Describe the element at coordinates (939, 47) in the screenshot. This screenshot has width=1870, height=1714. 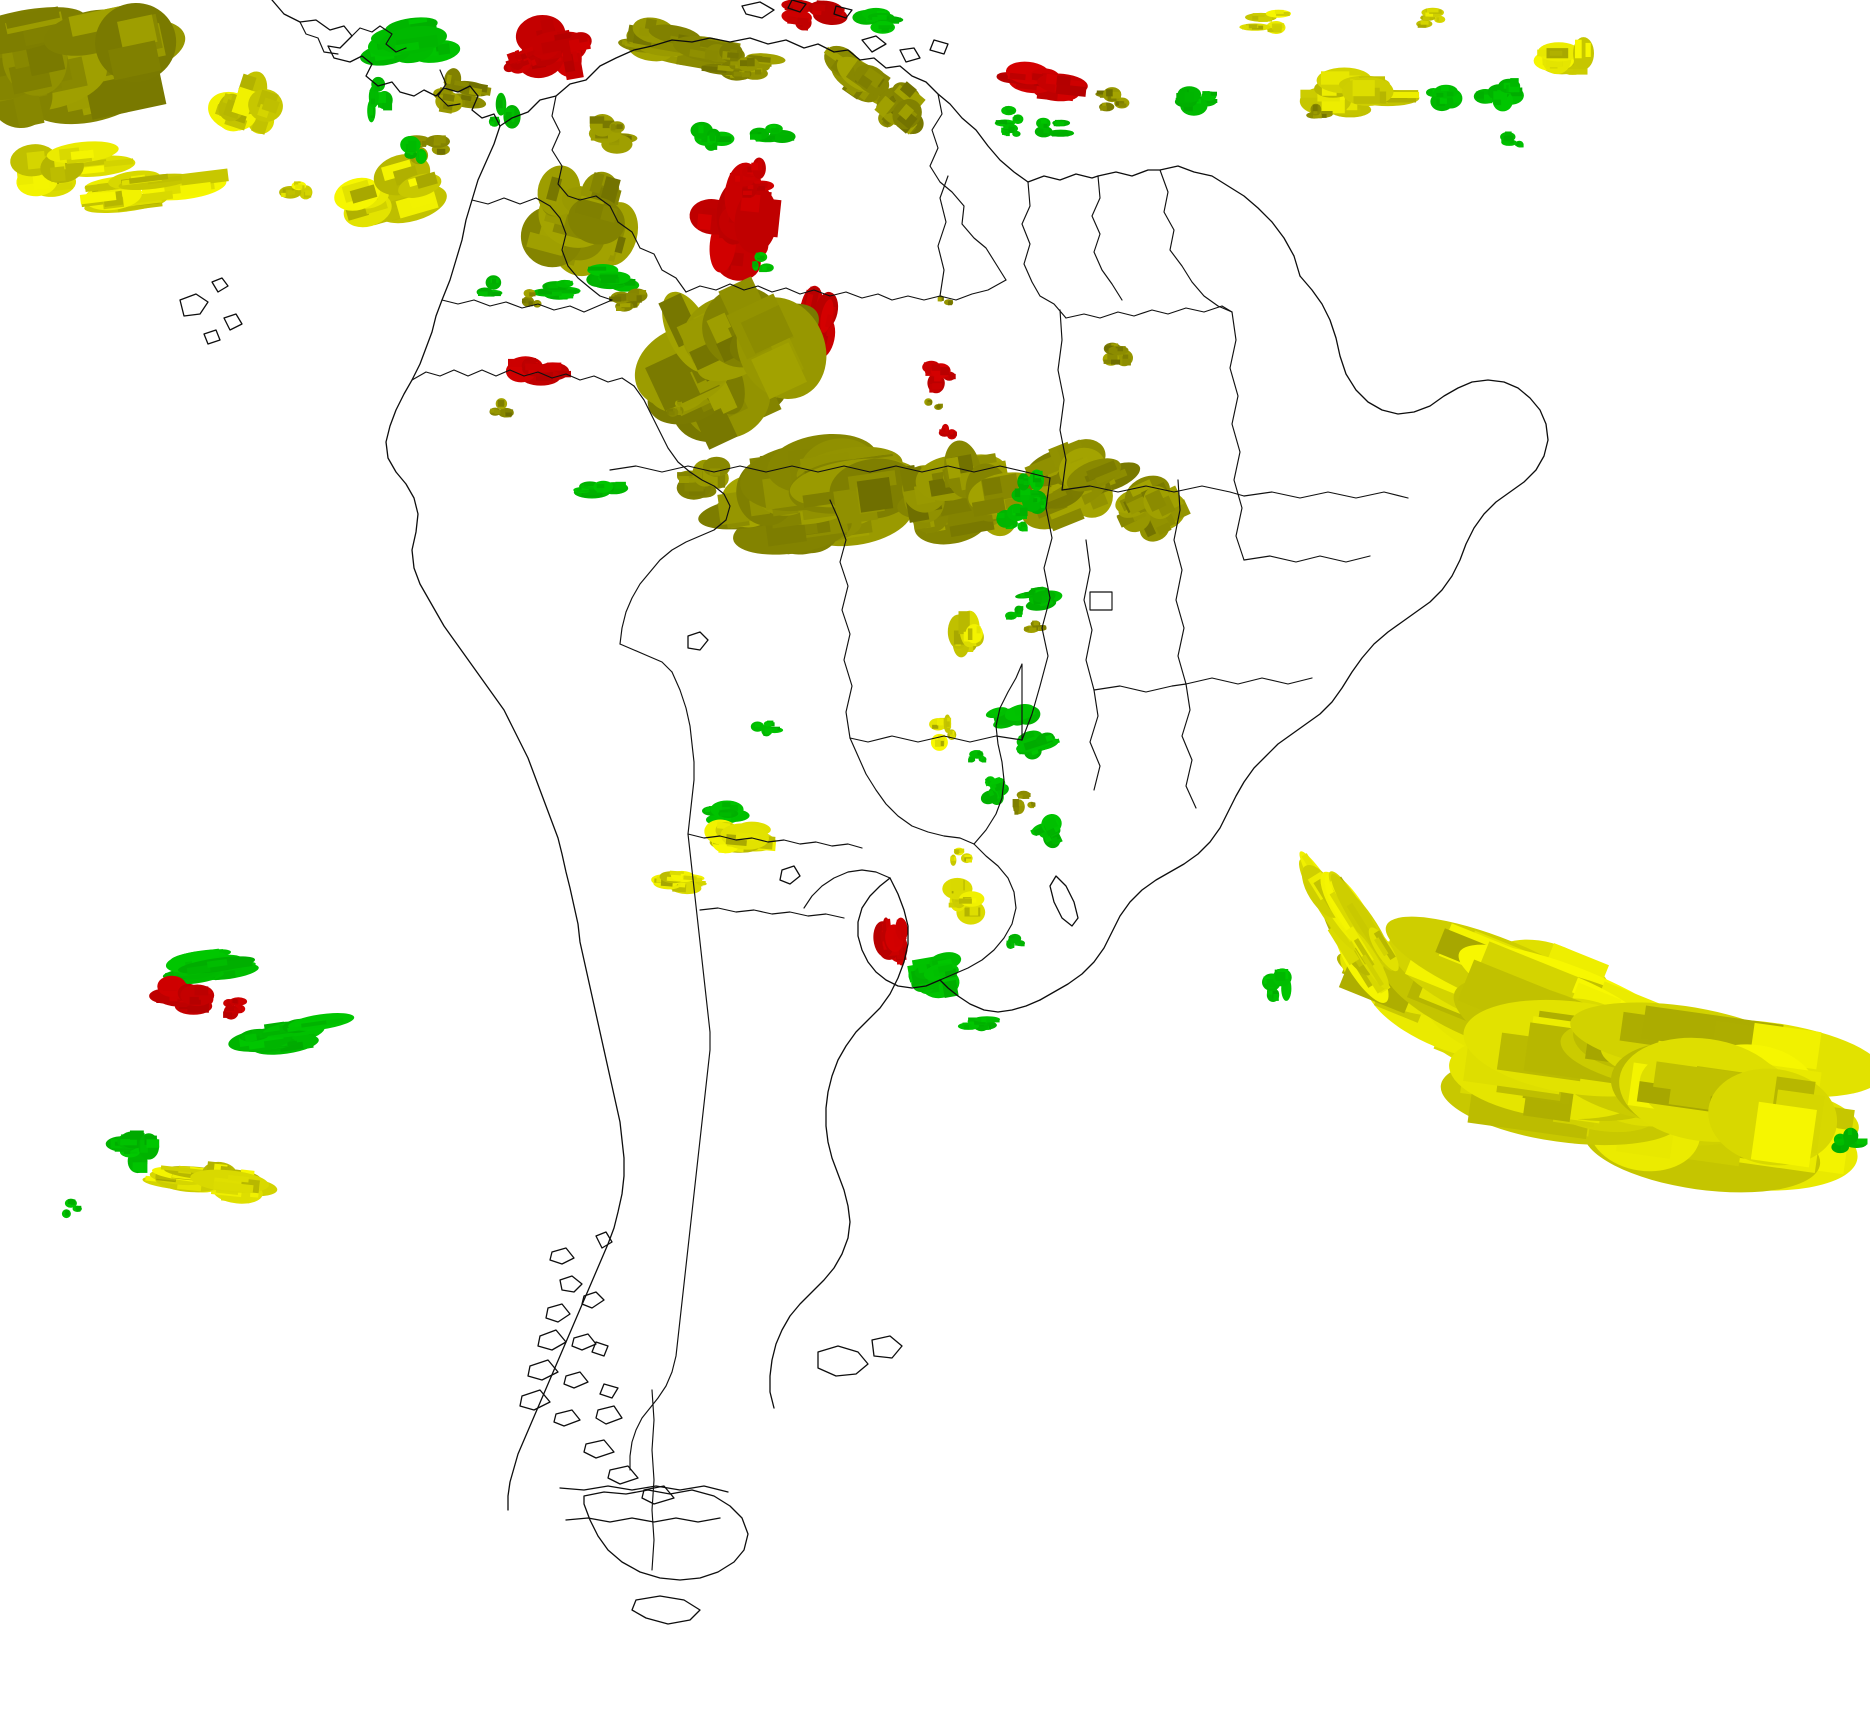
I see `coastline-island-e` at that location.